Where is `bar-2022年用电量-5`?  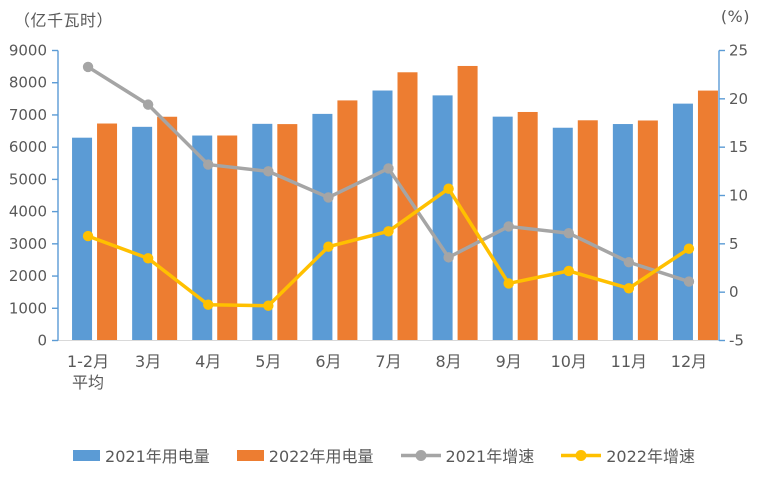
bar-2022年用电量-5 is located at coordinates (347, 220).